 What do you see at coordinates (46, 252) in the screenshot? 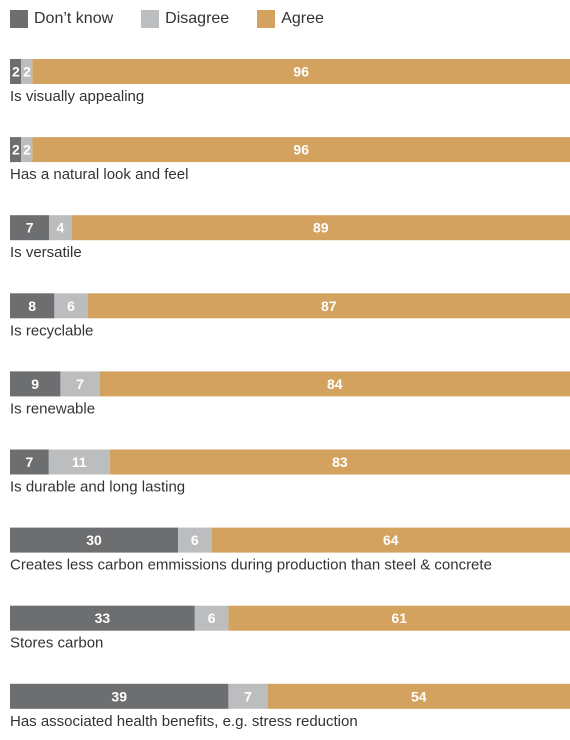
I see `category-label-3: Is versatile` at bounding box center [46, 252].